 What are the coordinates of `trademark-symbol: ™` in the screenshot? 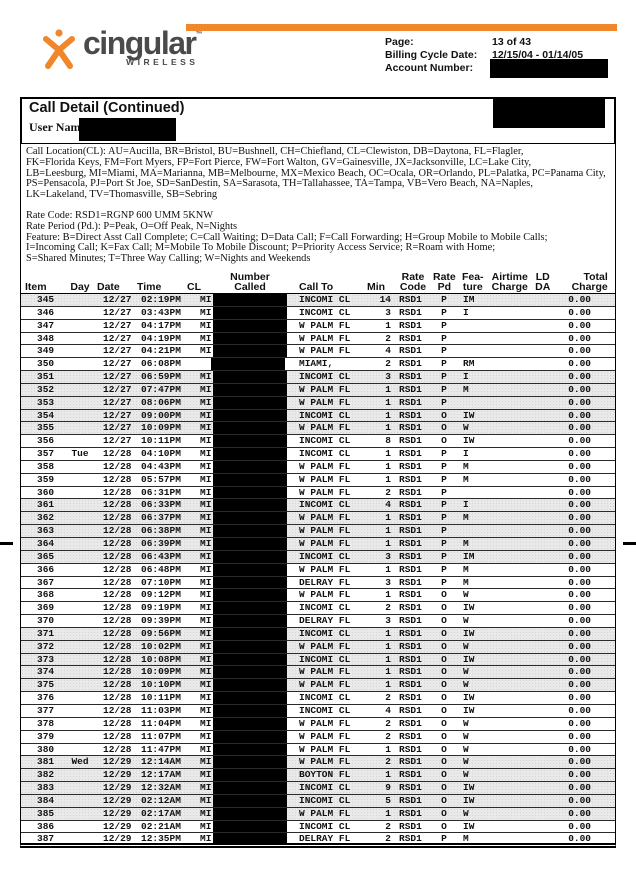 It's located at (199, 34).